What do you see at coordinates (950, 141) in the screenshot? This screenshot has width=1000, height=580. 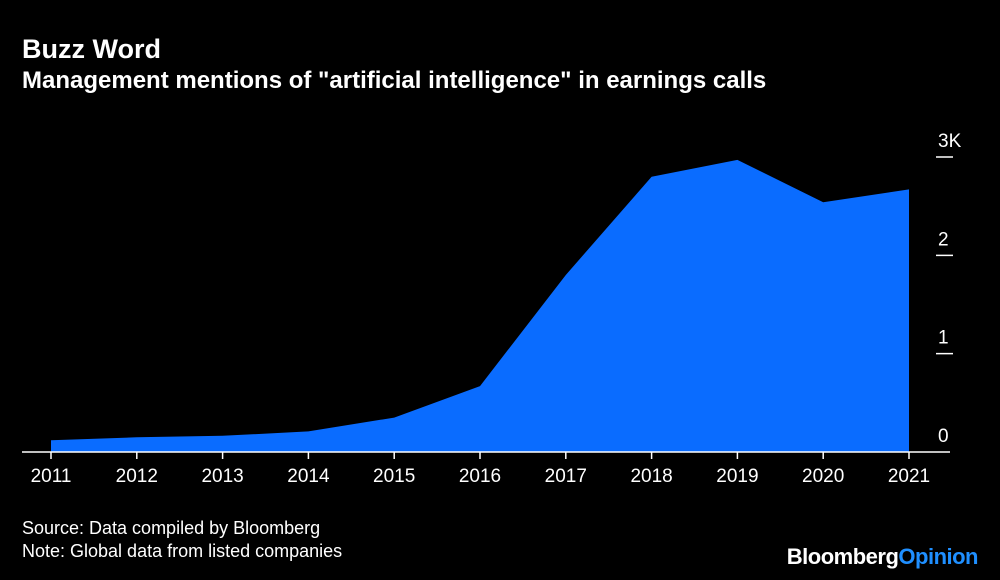 I see `y-tick-label-3K: 3K` at bounding box center [950, 141].